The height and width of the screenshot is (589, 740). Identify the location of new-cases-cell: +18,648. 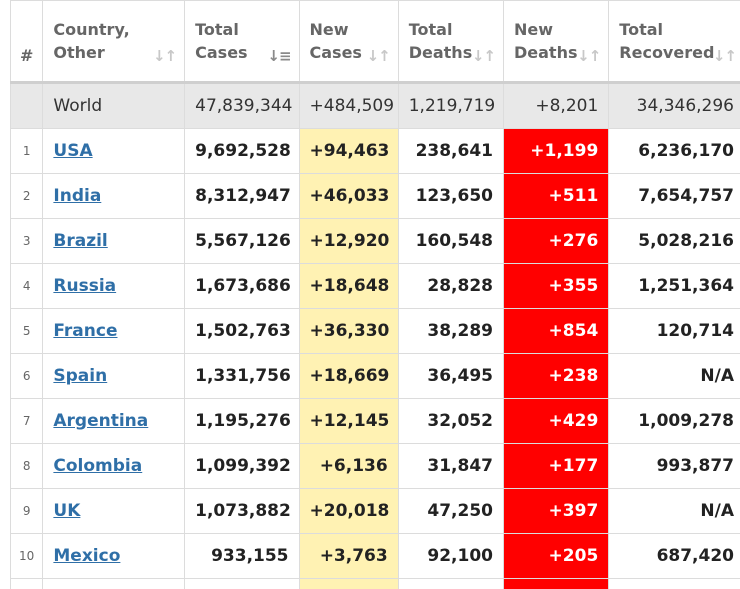
(348, 286).